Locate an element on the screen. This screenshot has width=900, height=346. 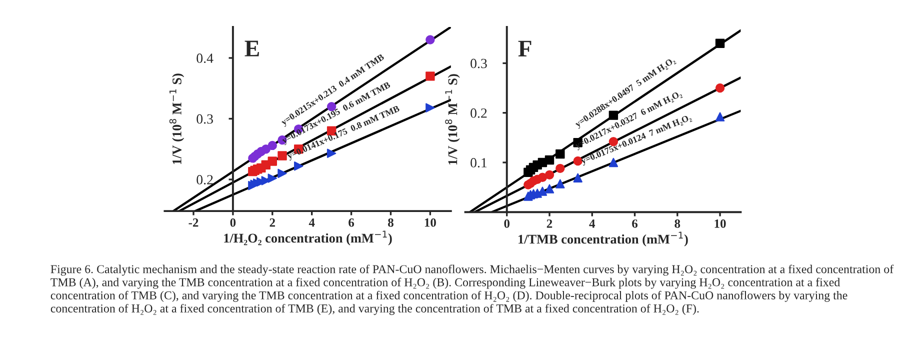
y-tick-label: 0.4 is located at coordinates (205, 58).